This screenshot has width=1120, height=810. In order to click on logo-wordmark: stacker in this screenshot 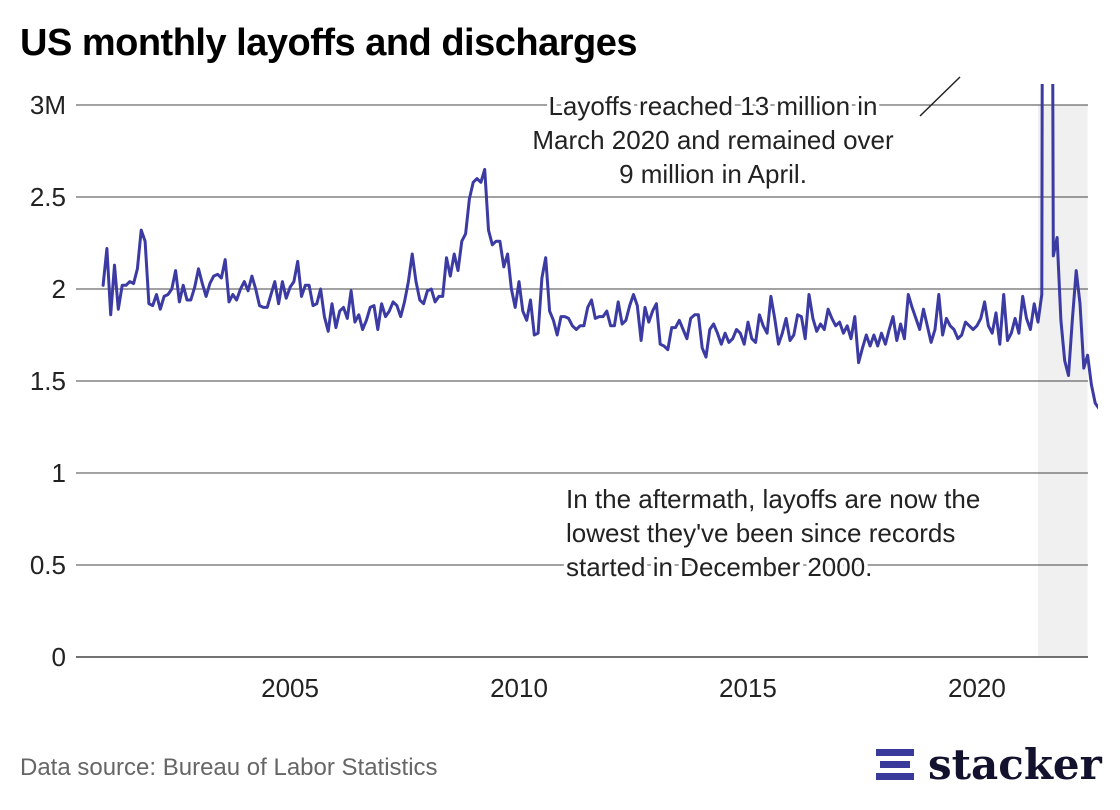, I will do `click(1015, 764)`.